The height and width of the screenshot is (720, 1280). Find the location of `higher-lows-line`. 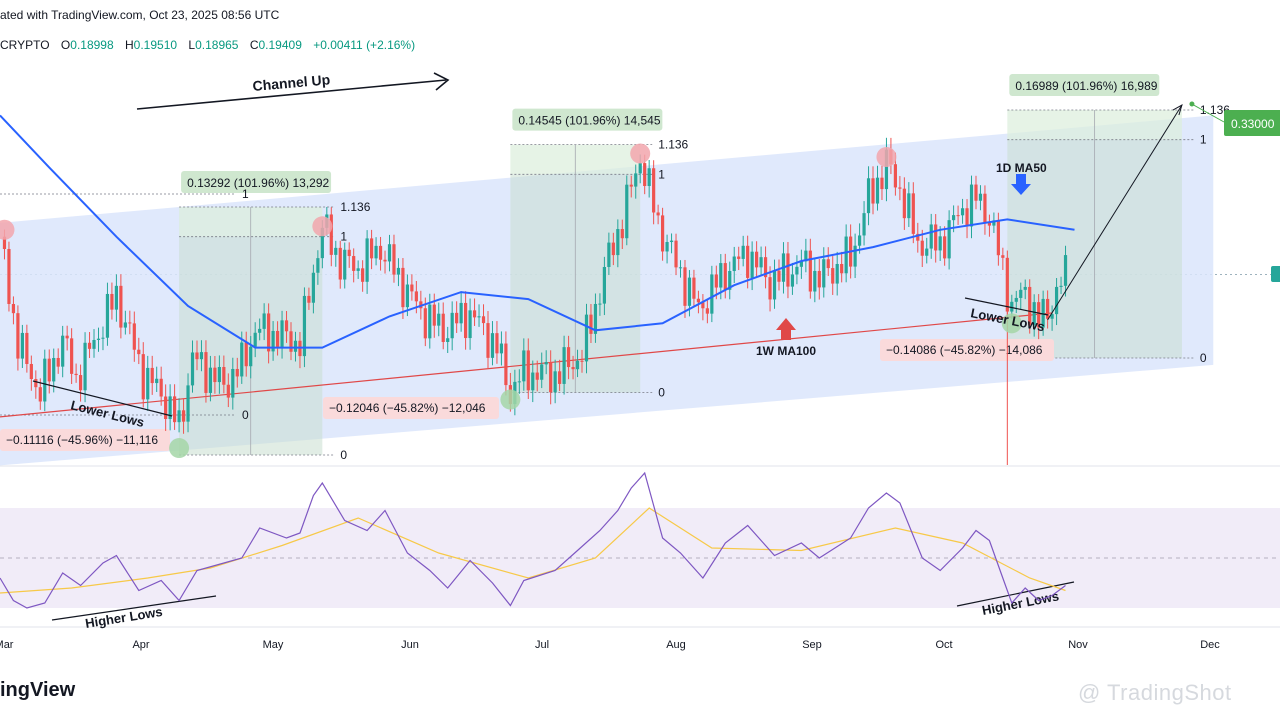

higher-lows-line is located at coordinates (1015, 594).